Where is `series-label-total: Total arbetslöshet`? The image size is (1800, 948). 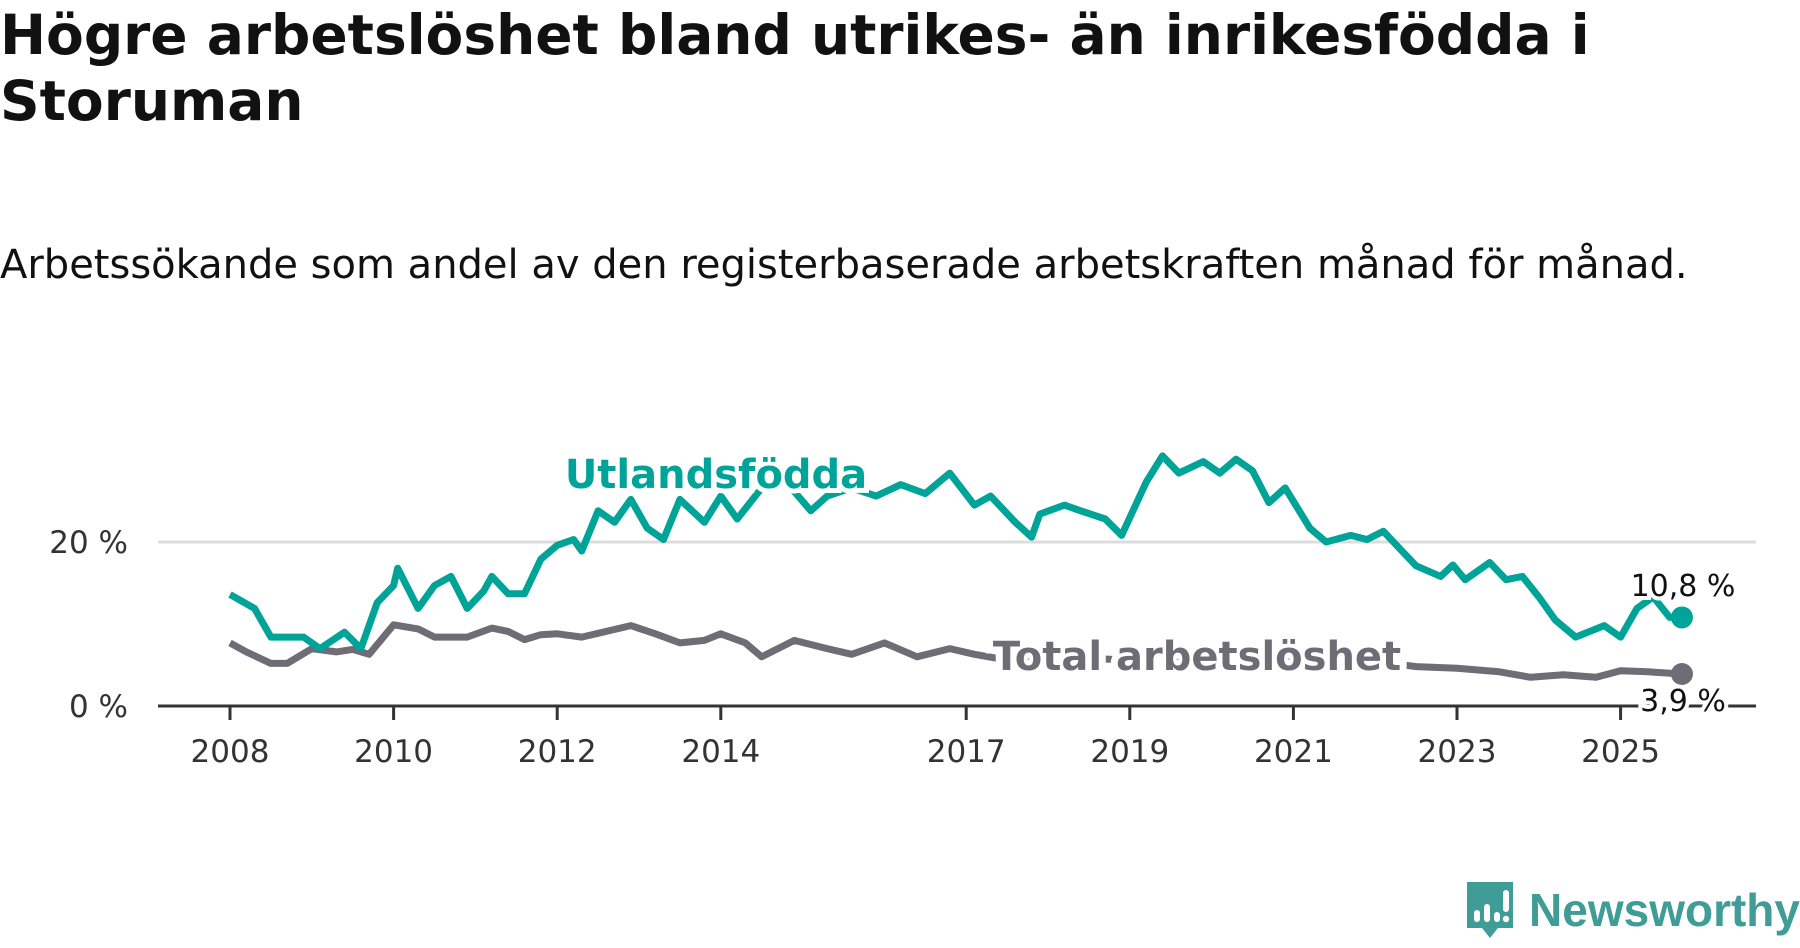 series-label-total: Total arbetslöshet is located at coordinates (1197, 657).